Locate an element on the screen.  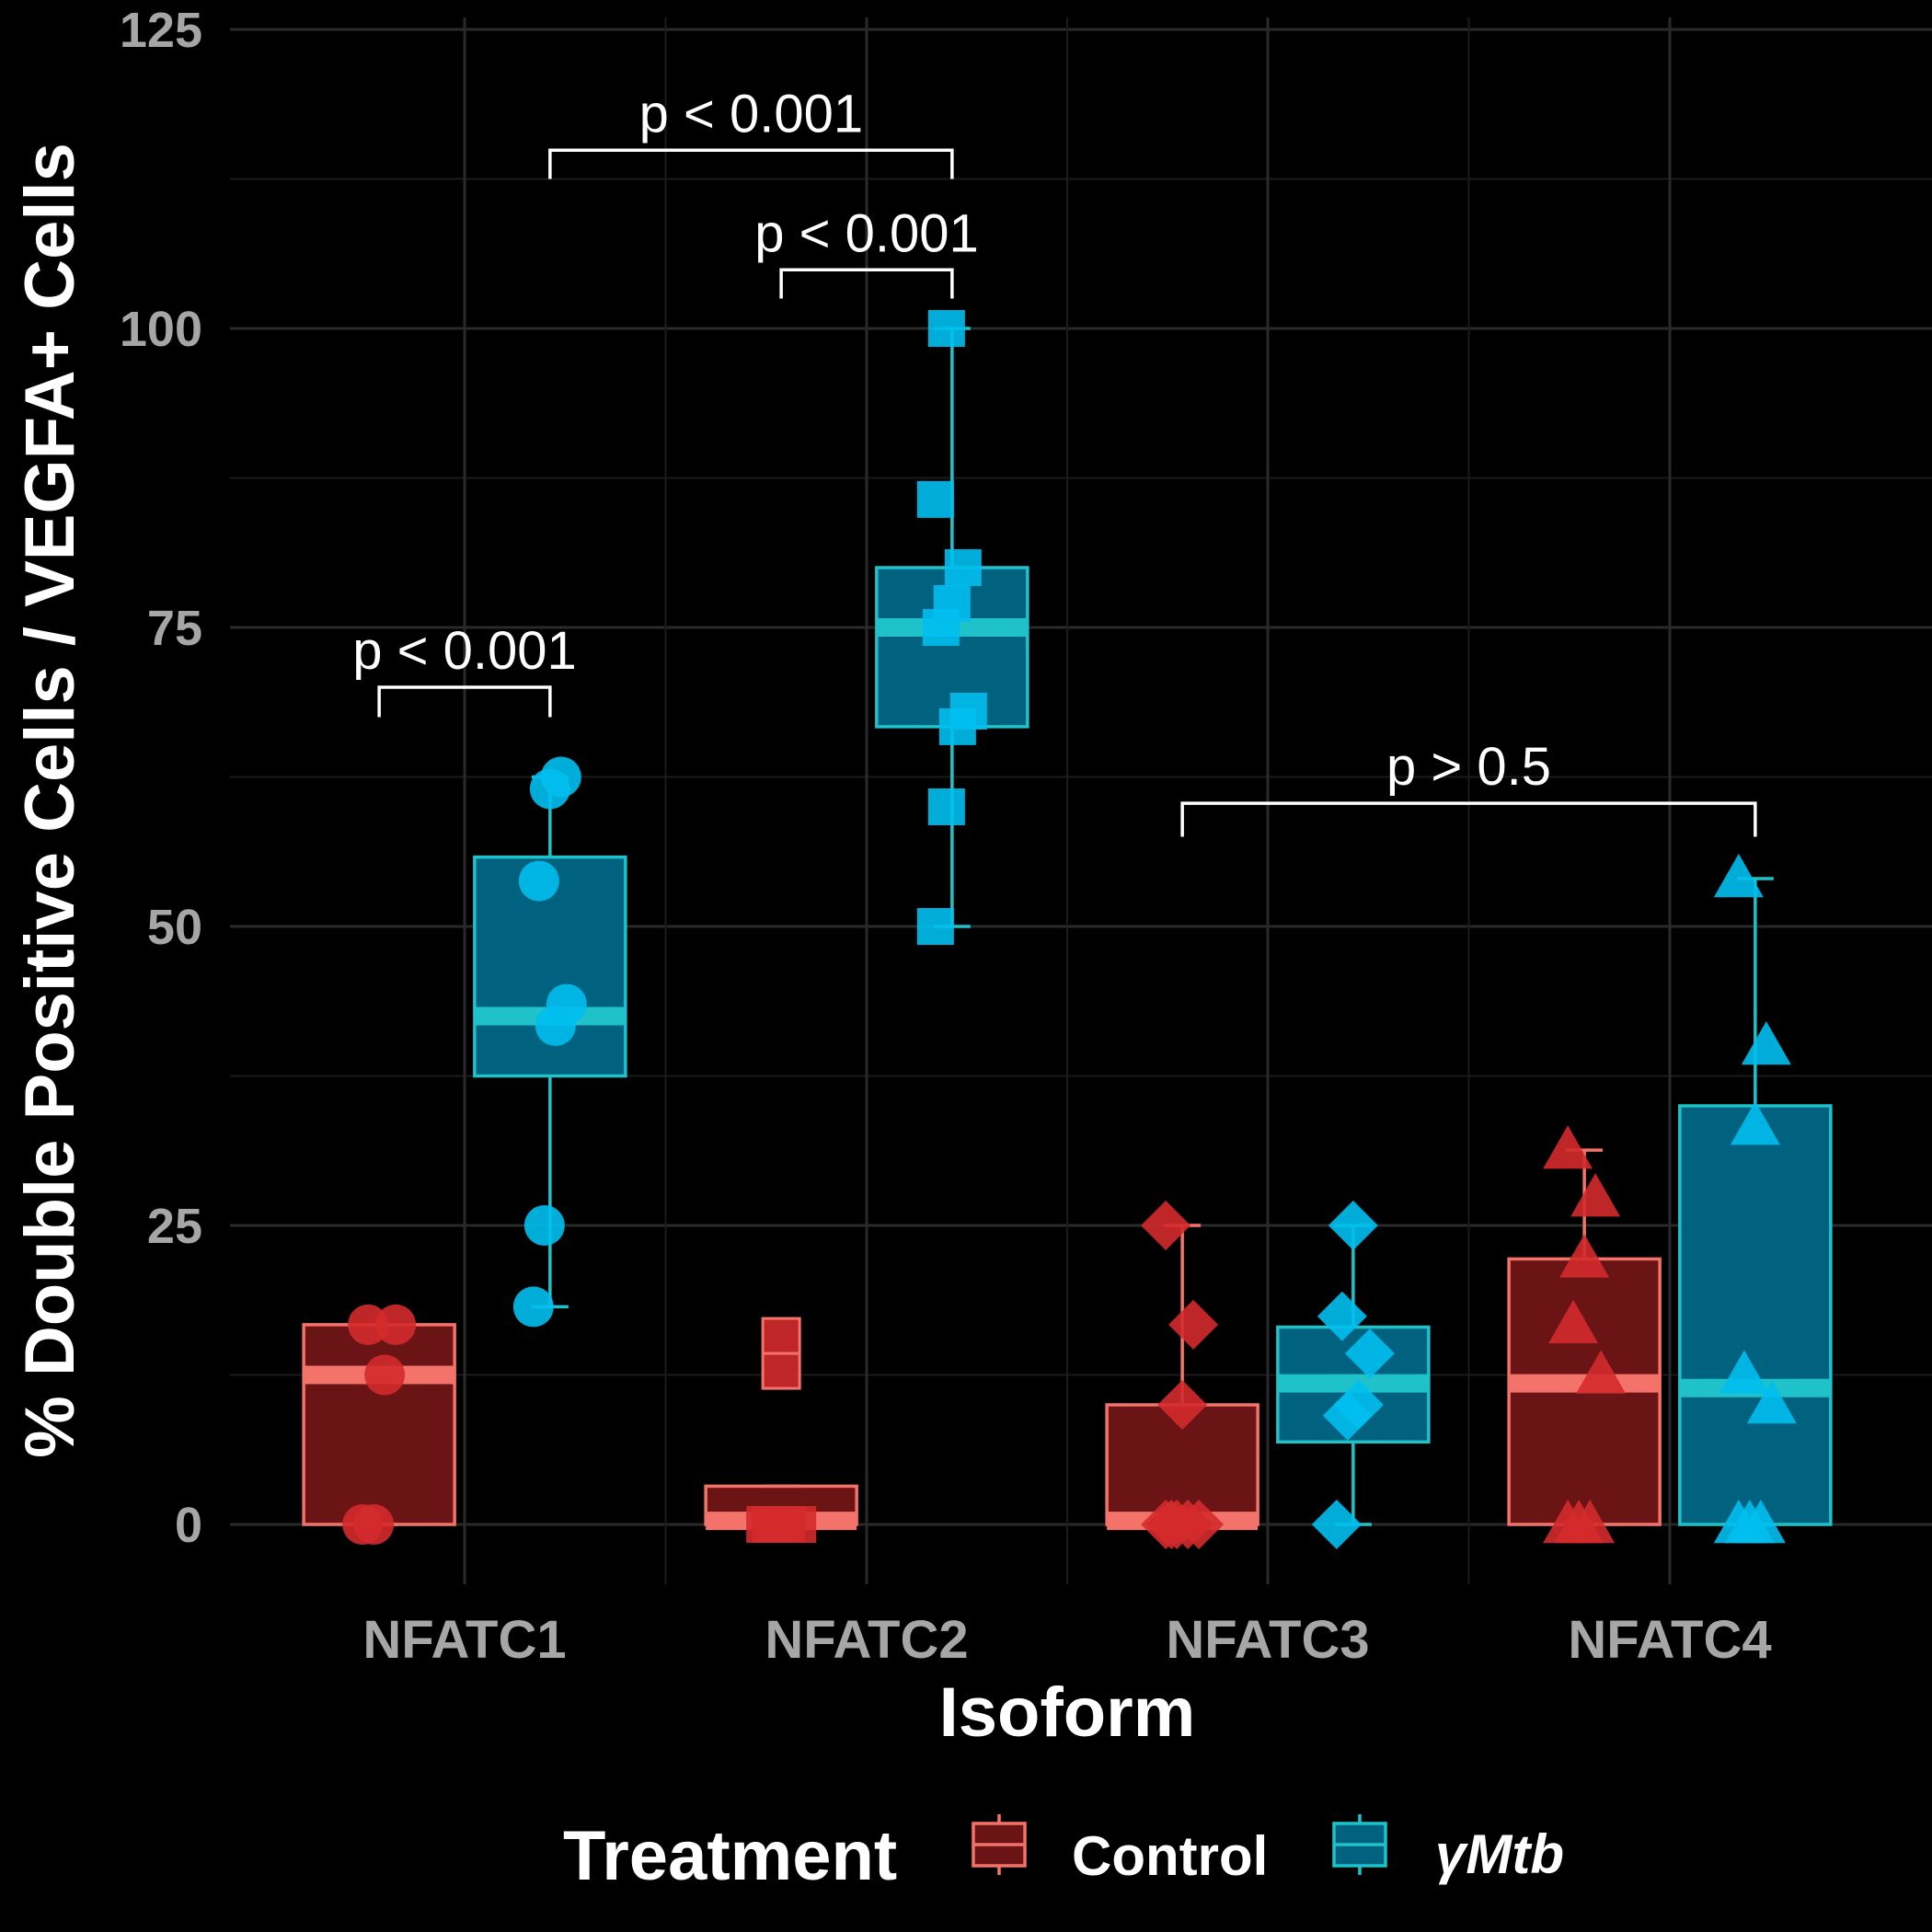
legend-key-gmtb is located at coordinates (1359, 1844).